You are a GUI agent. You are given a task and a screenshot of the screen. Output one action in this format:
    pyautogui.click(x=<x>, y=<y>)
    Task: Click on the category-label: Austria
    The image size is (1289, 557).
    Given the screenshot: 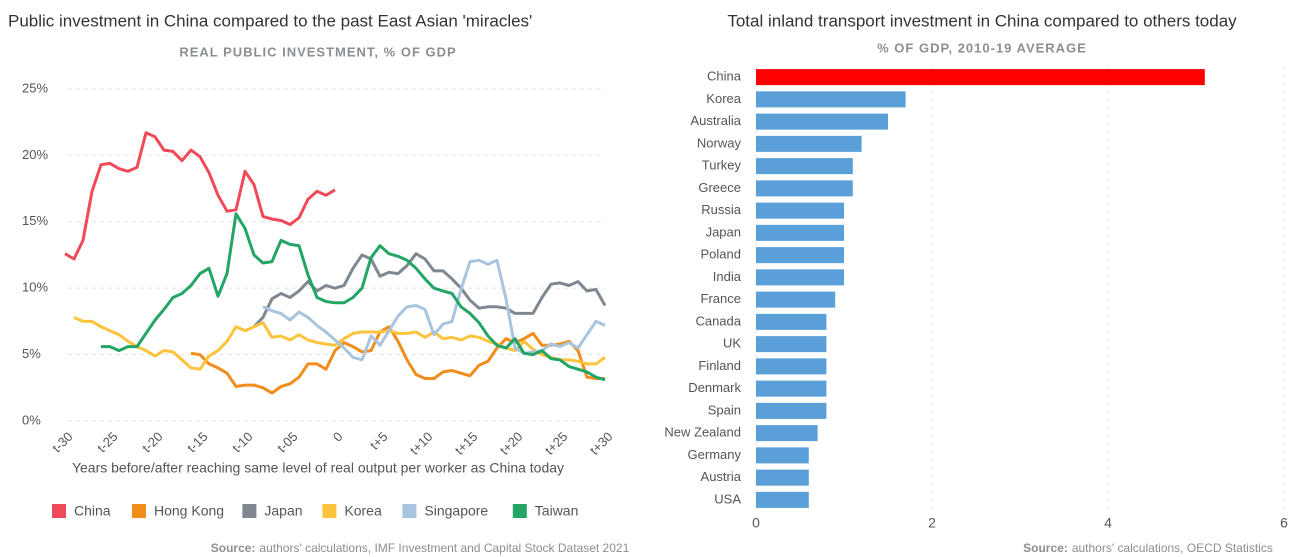 What is the action you would take?
    pyautogui.click(x=721, y=476)
    